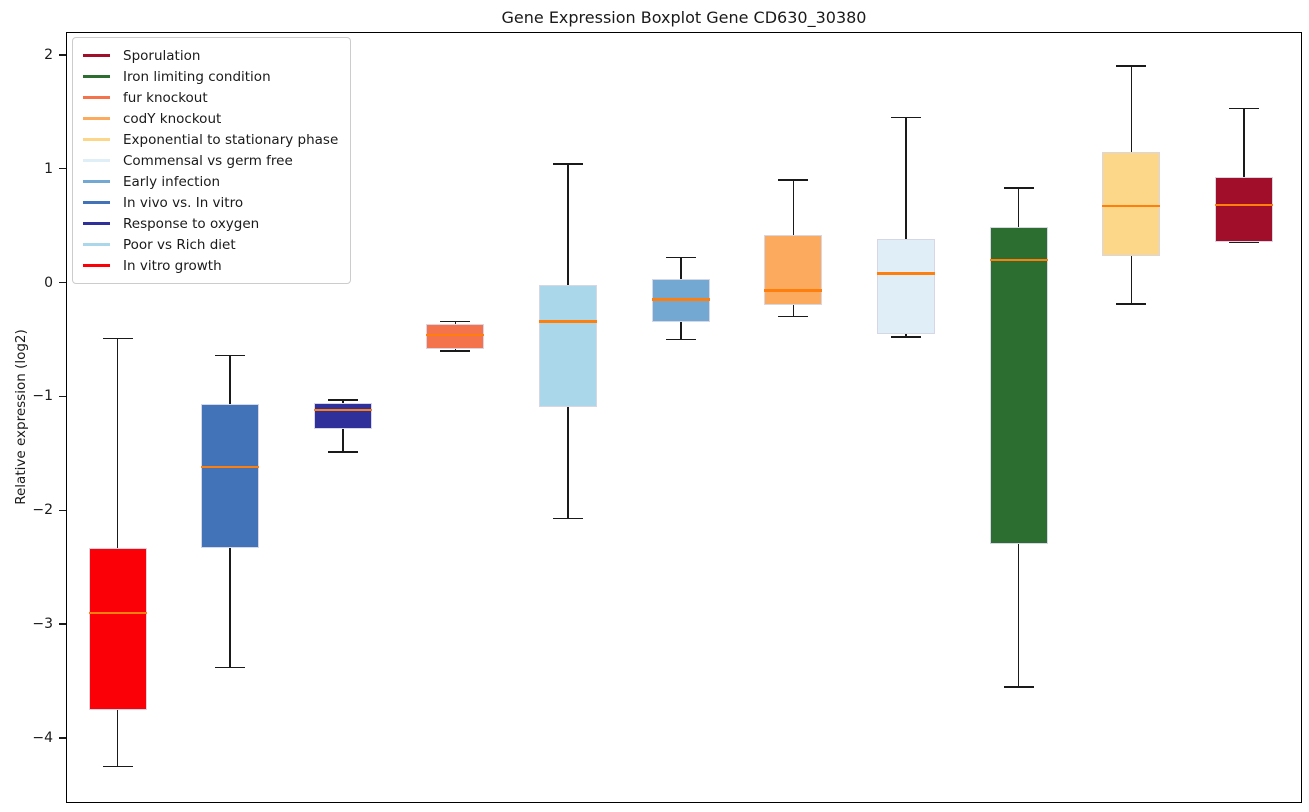 Image resolution: width=1309 pixels, height=812 pixels. I want to click on legend-label: Response to oxygen, so click(191, 223).